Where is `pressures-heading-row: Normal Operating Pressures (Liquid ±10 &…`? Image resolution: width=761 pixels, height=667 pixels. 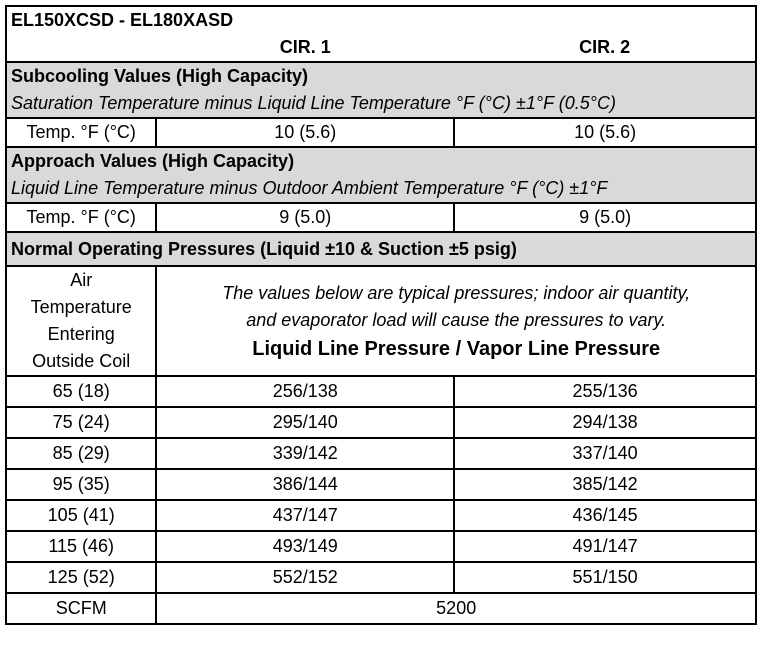
pressures-heading-row: Normal Operating Pressures (Liquid ±10 &… is located at coordinates (381, 248).